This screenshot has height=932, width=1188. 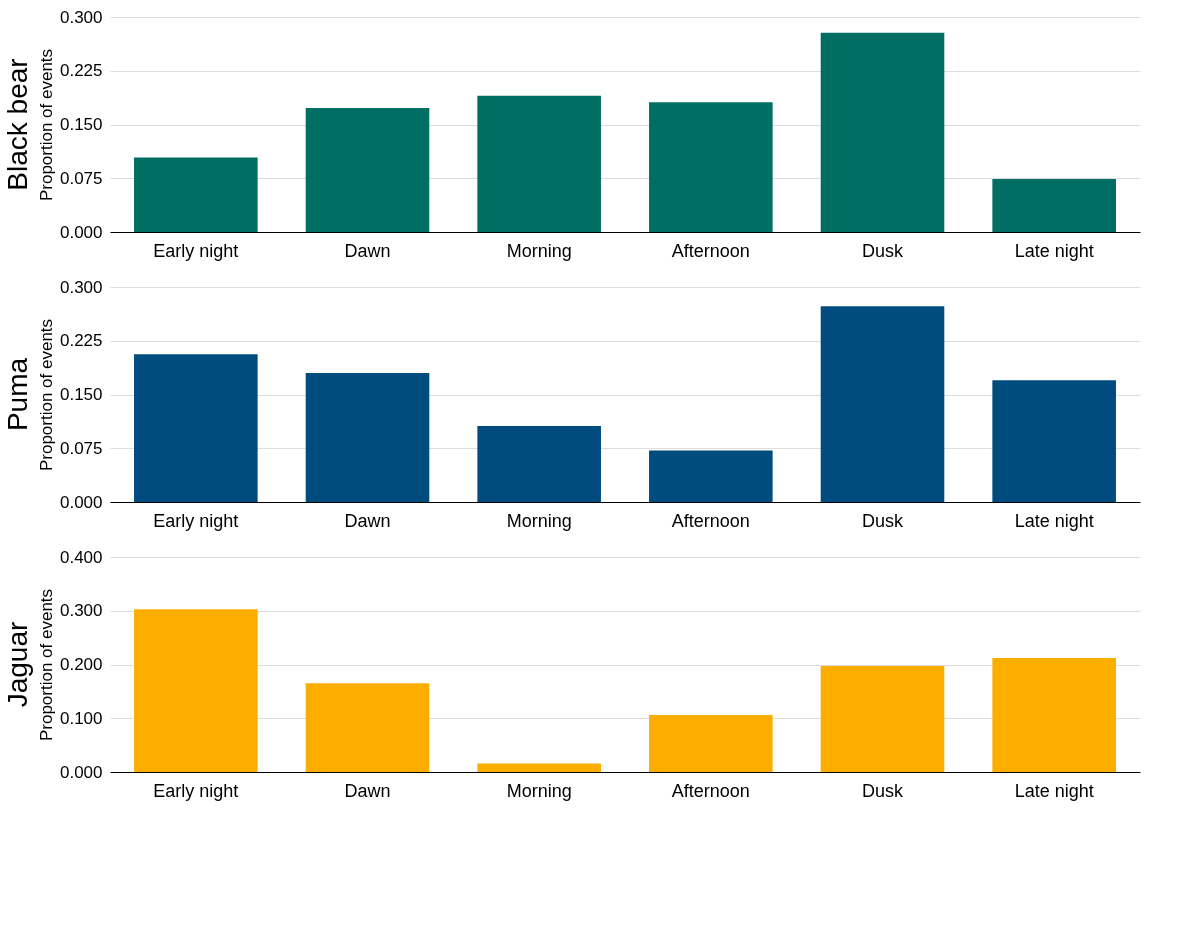 I want to click on y-tick-label: 0.200, so click(x=81, y=664).